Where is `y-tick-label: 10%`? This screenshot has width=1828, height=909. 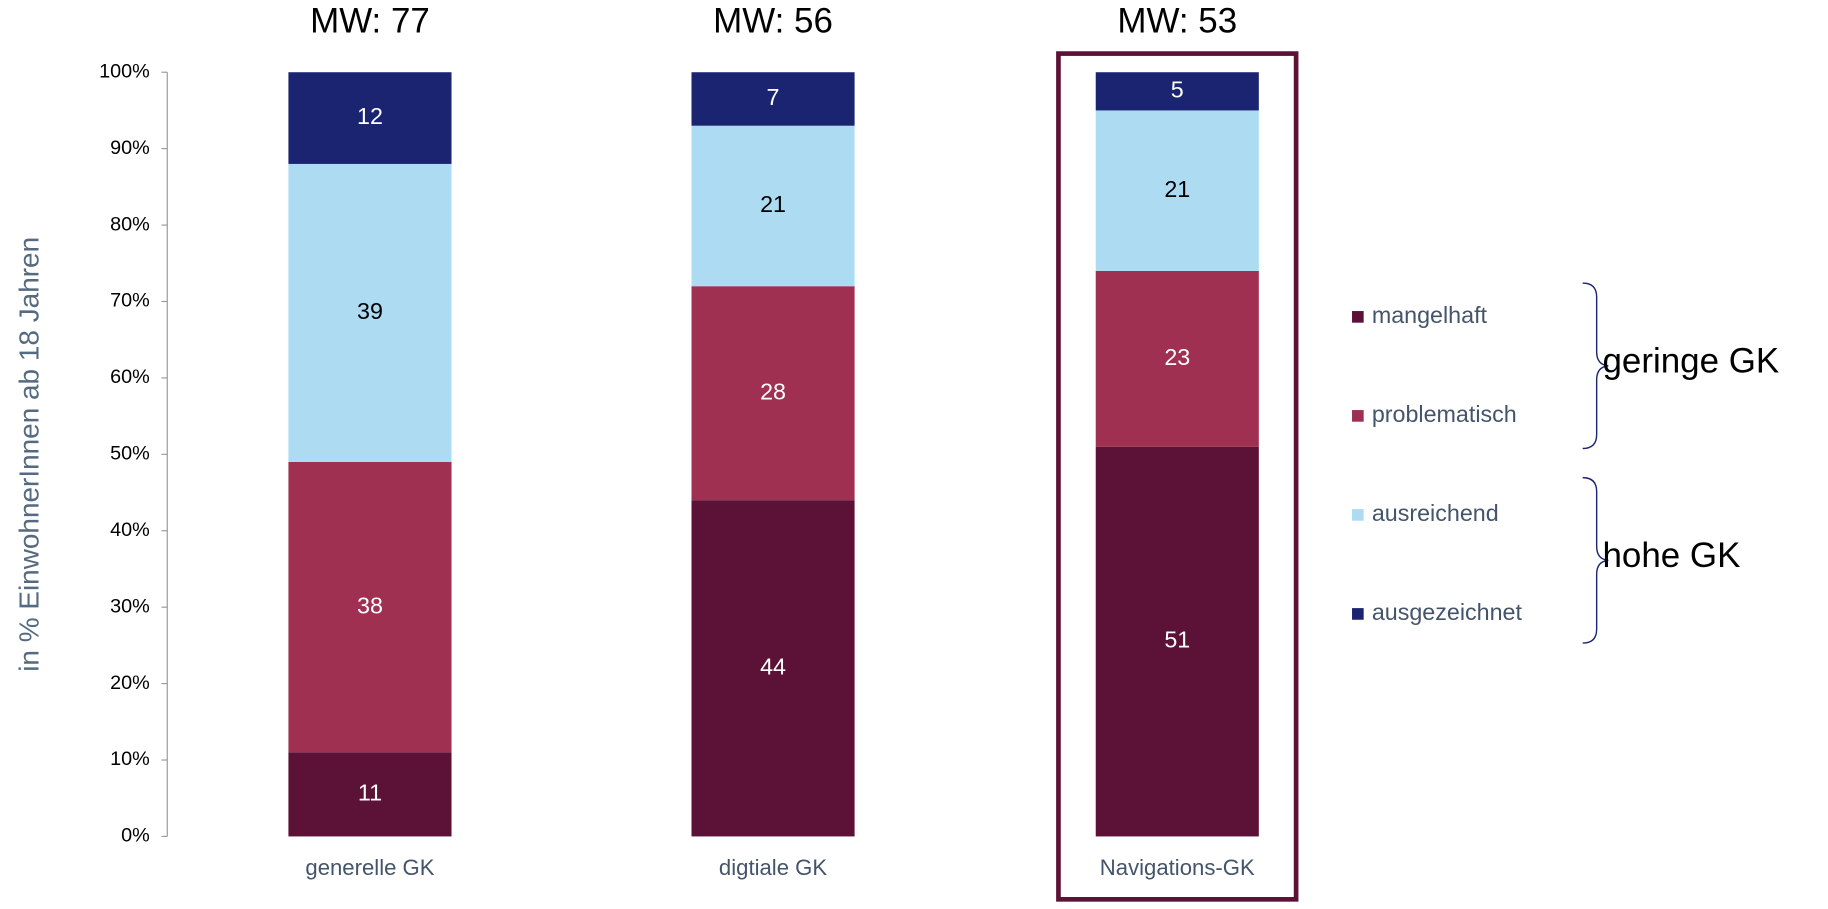
y-tick-label: 10% is located at coordinates (130, 759).